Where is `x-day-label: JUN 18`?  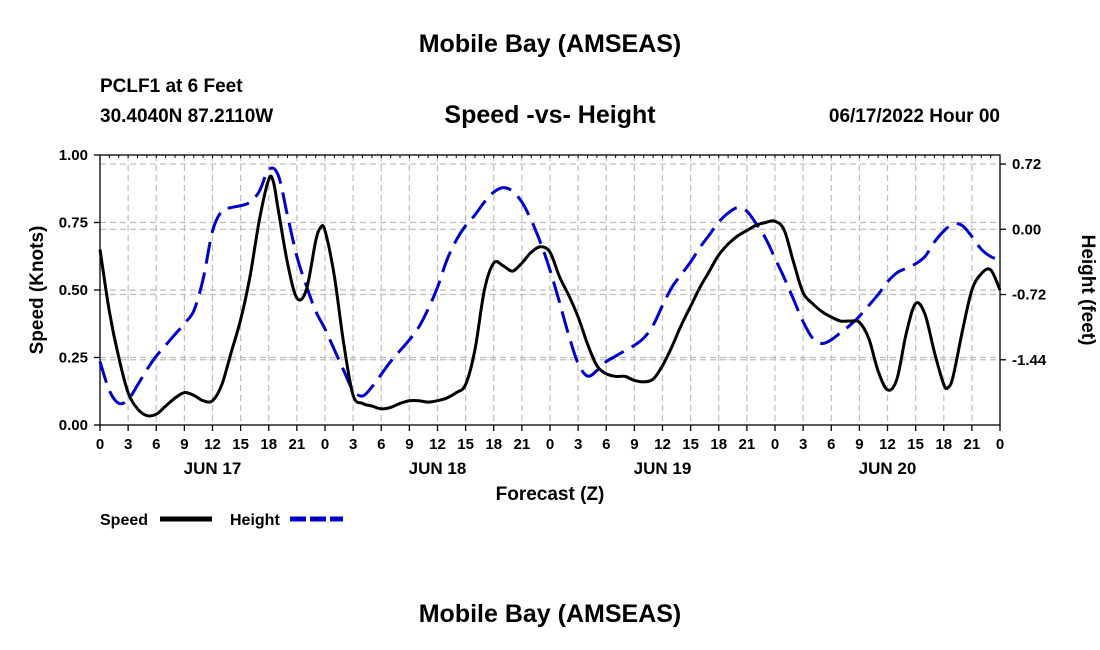
x-day-label: JUN 18 is located at coordinates (438, 468).